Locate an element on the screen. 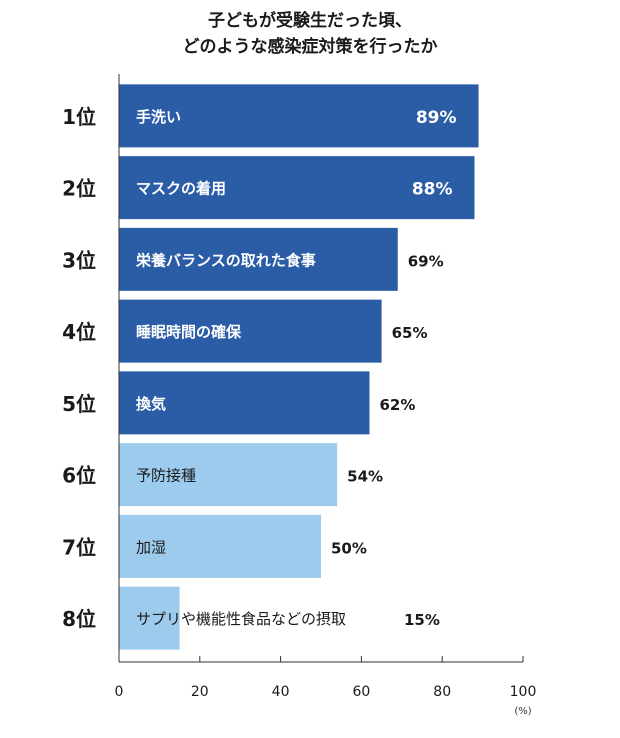 This screenshot has height=738, width=620. value-label-1: 89% is located at coordinates (436, 118).